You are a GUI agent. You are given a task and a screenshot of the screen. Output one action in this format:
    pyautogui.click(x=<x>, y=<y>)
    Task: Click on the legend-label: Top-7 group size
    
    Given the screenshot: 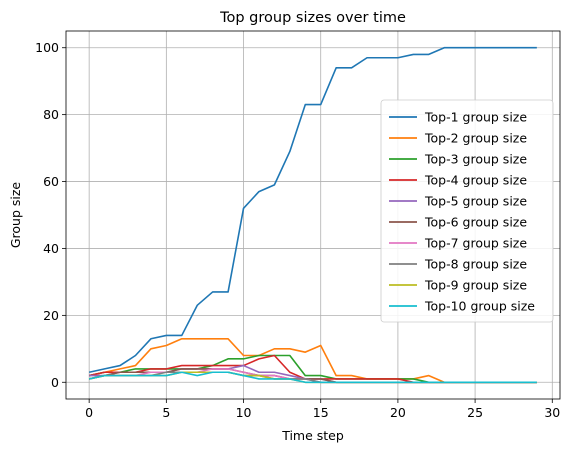 What is the action you would take?
    pyautogui.click(x=475, y=243)
    